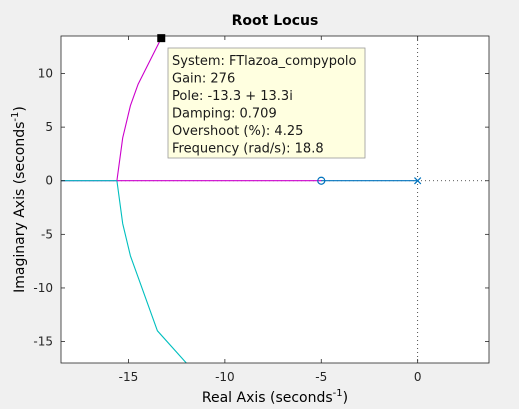  What do you see at coordinates (43, 288) in the screenshot?
I see `y-tick-label: -10` at bounding box center [43, 288].